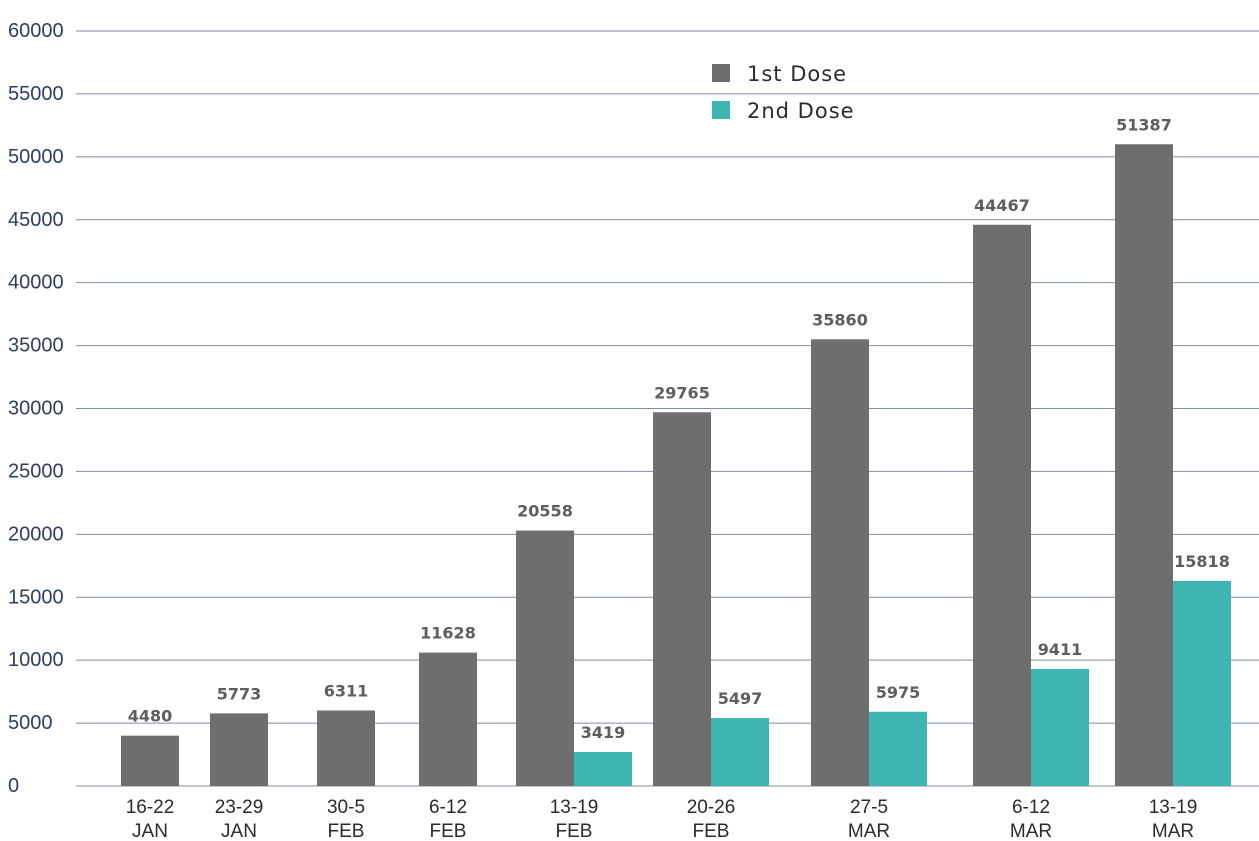 Image resolution: width=1259 pixels, height=841 pixels. Describe the element at coordinates (721, 73) in the screenshot. I see `legend-swatch-first-dose` at that location.